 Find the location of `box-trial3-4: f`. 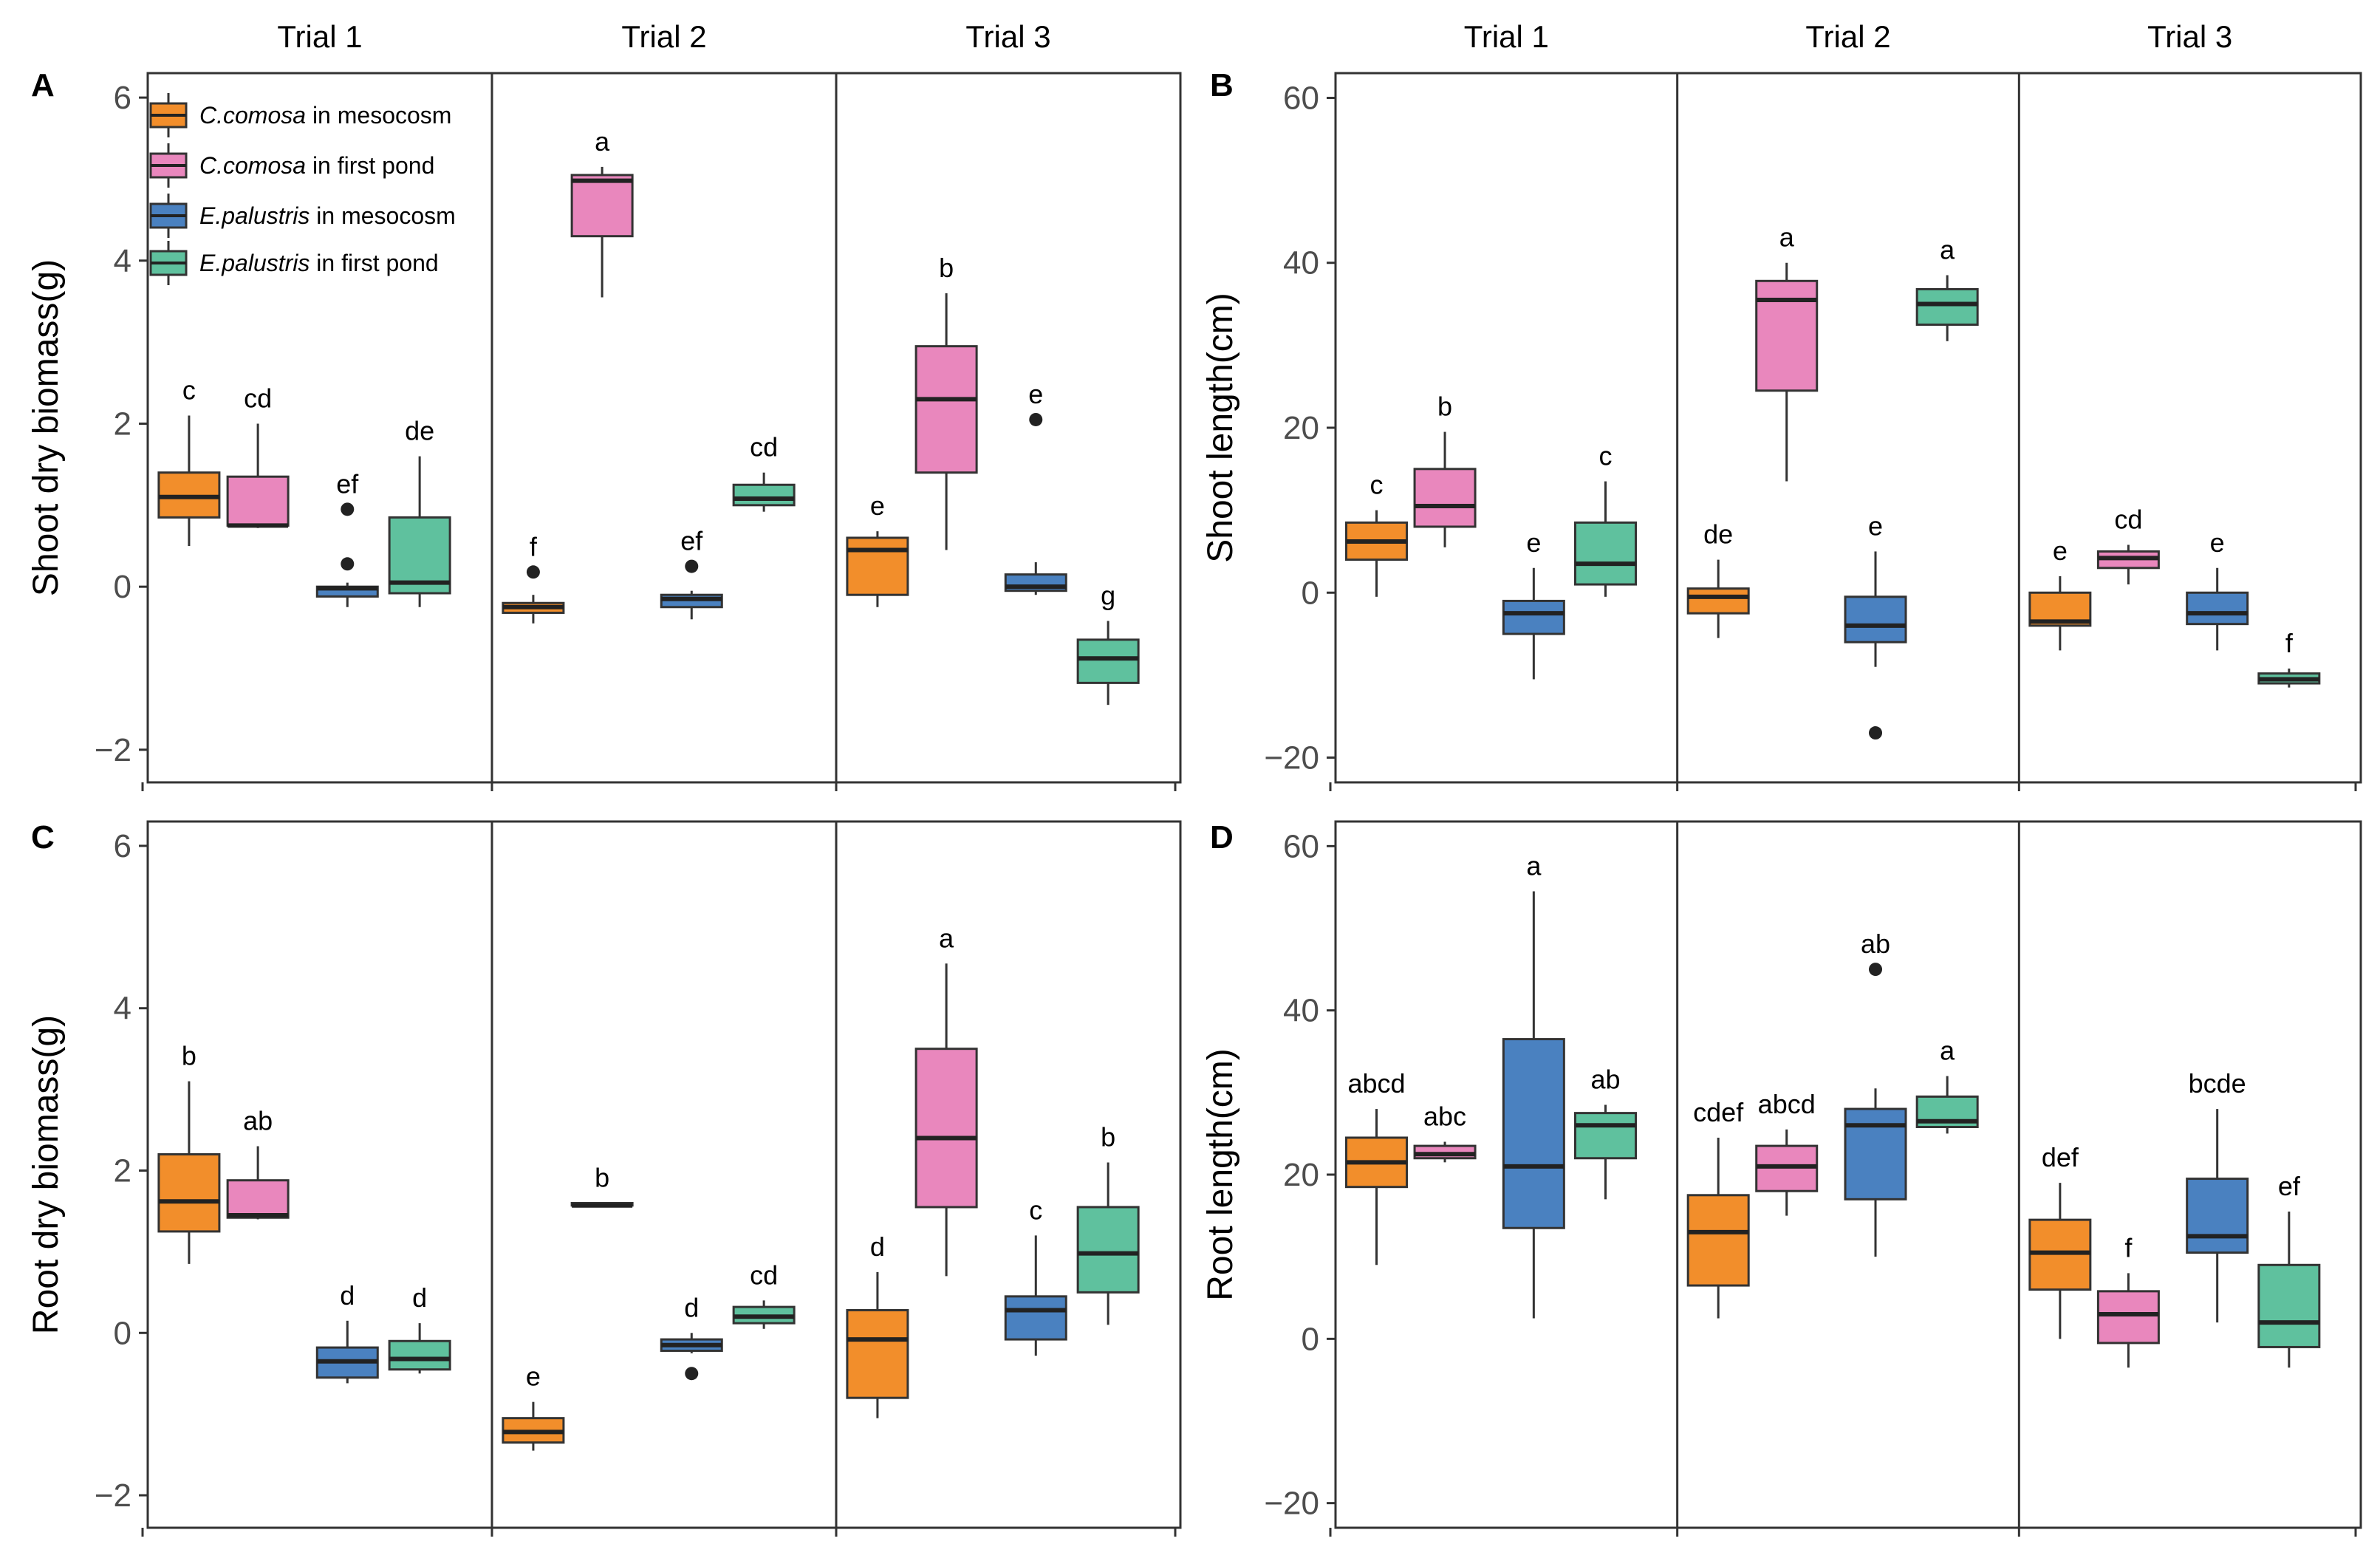

box-trial3-4: f is located at coordinates (2289, 658).